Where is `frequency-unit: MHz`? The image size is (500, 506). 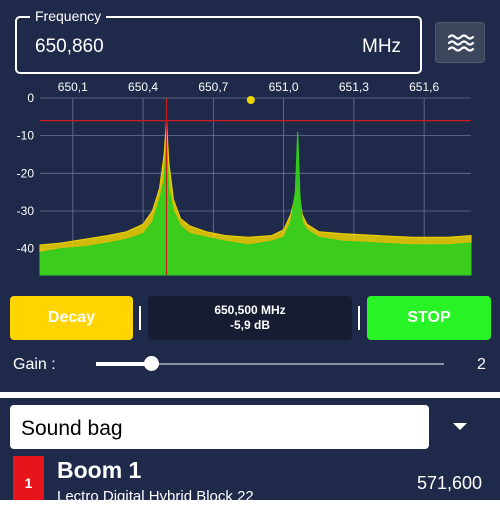
frequency-unit: MHz is located at coordinates (382, 46).